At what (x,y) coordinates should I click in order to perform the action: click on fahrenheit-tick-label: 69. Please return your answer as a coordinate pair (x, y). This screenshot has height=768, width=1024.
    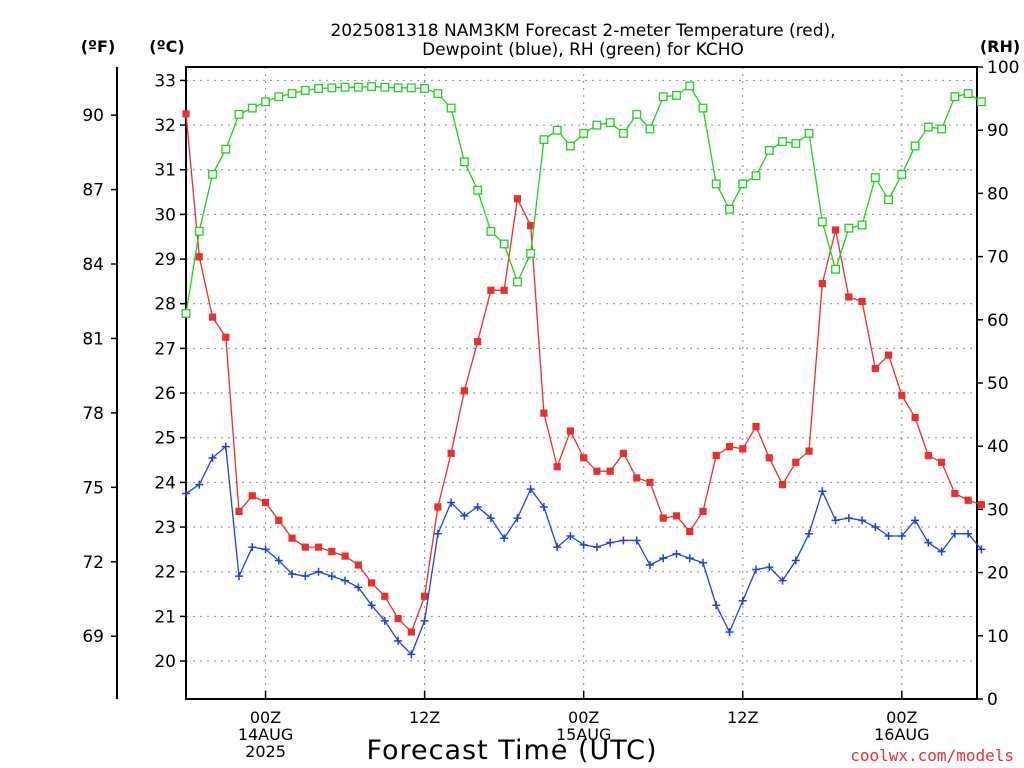
    Looking at the image, I should click on (93, 637).